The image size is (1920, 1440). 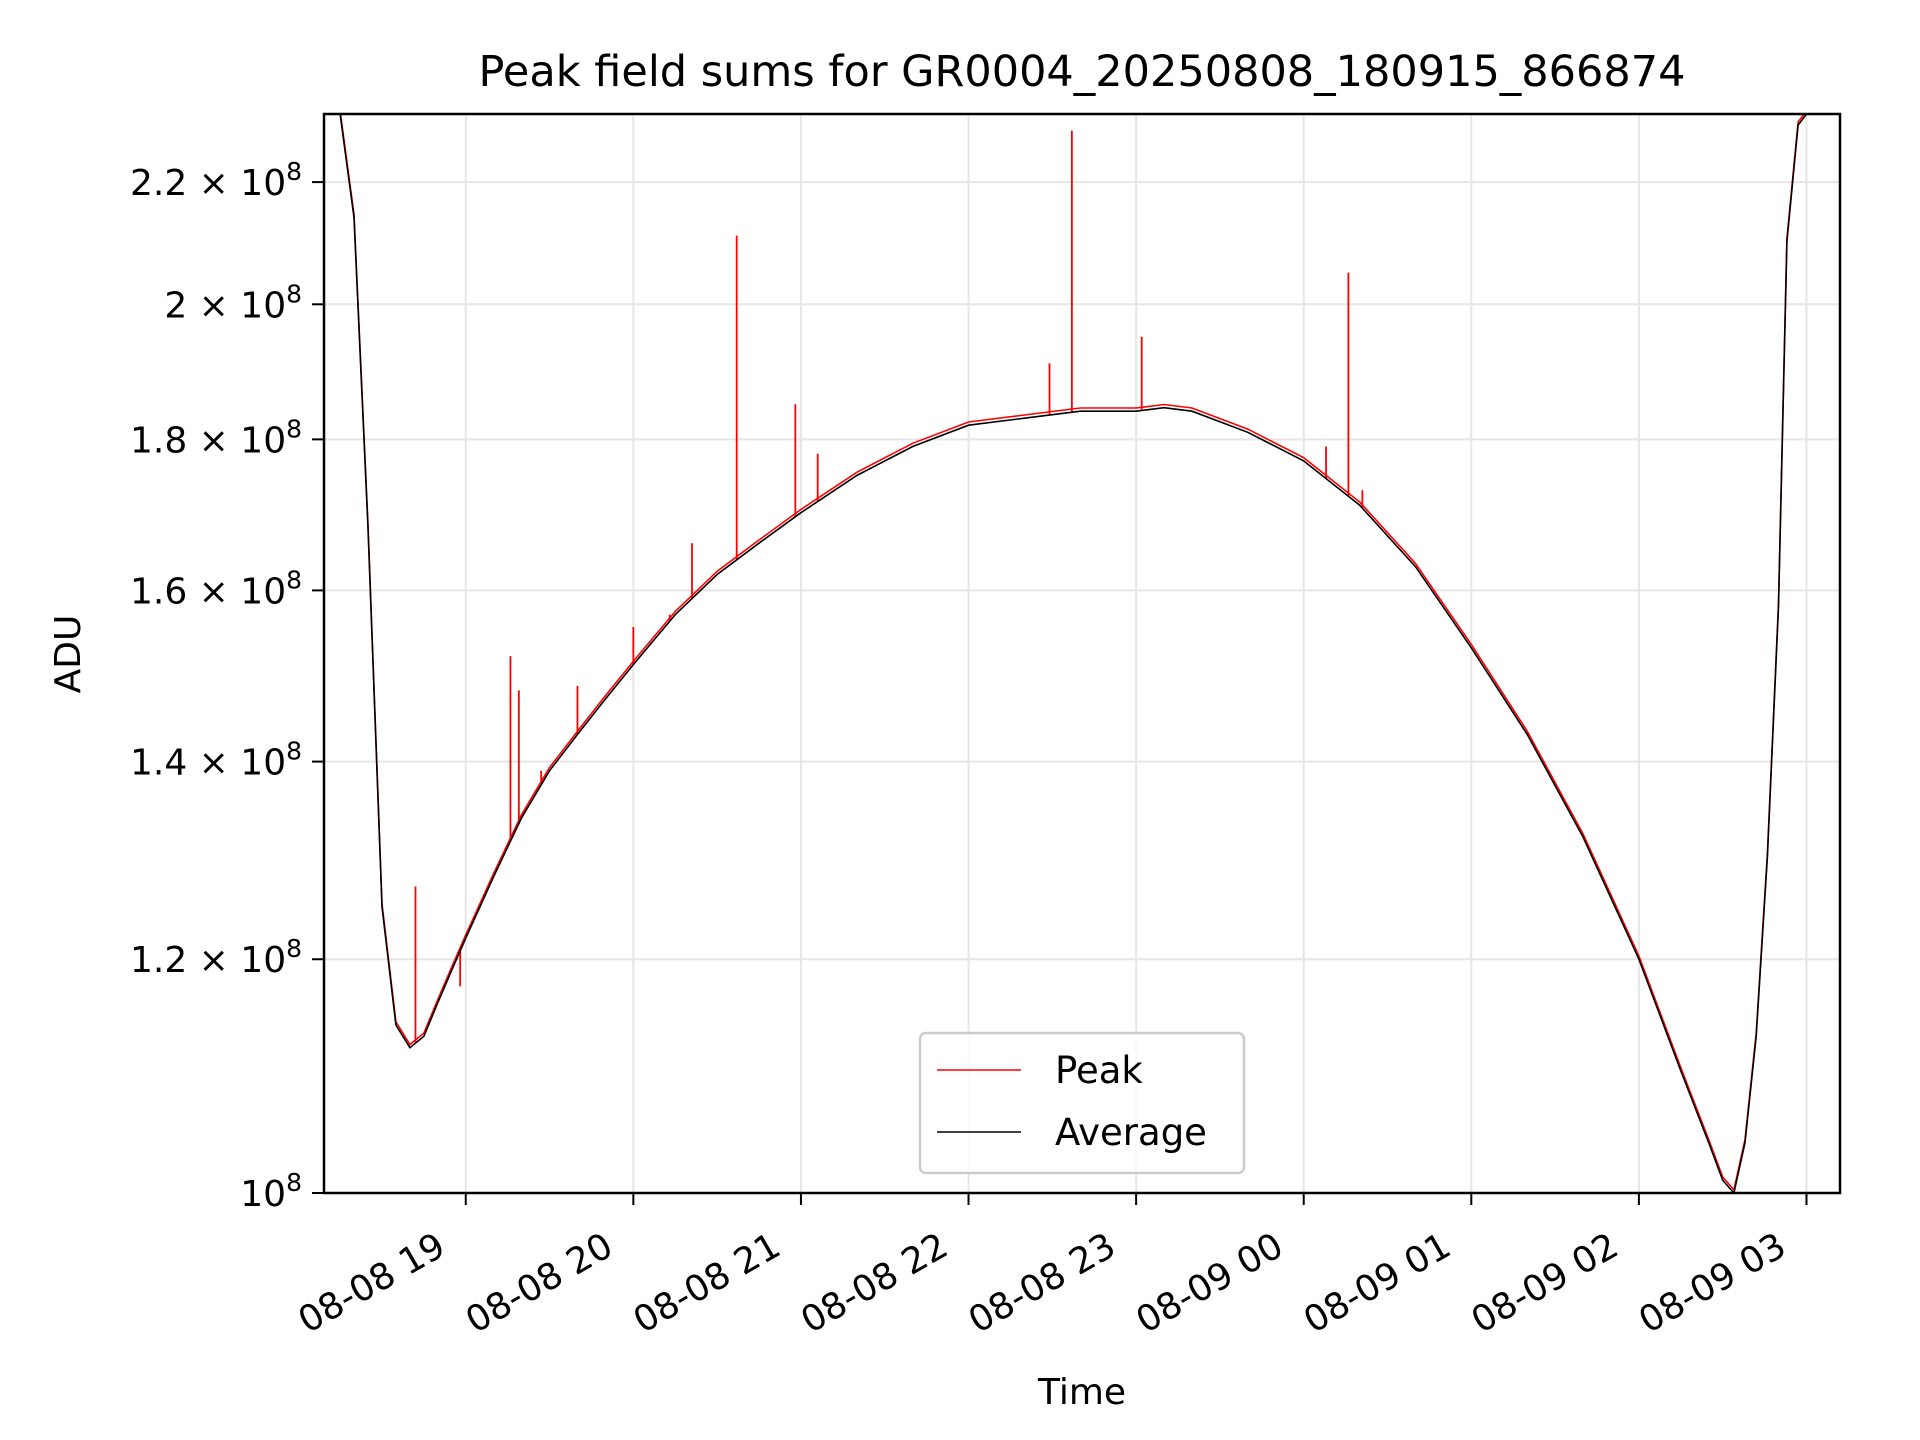 I want to click on y-tick-mantissa: 1.6, so click(x=158, y=591).